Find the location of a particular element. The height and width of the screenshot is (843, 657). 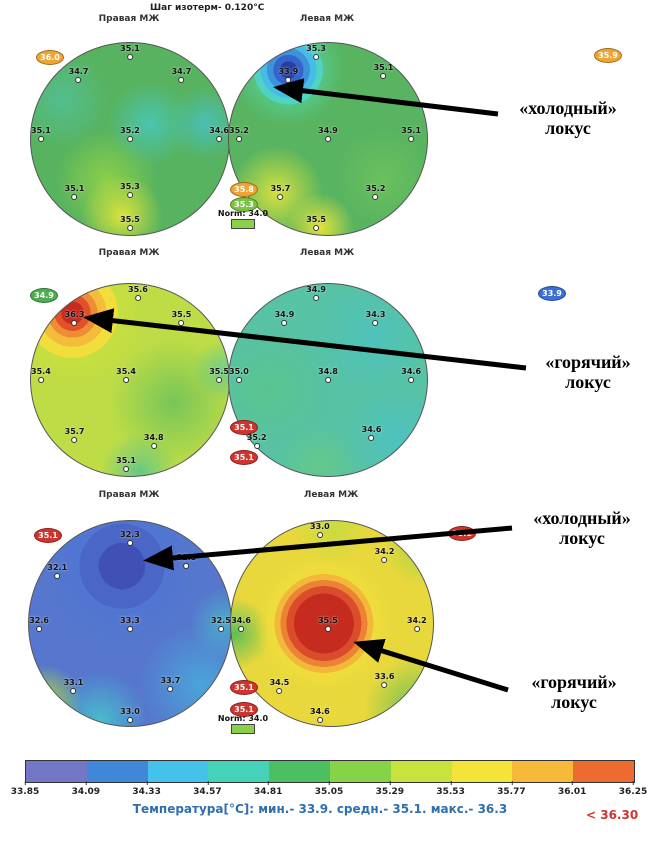

temperature-point: 33.9 is located at coordinates (288, 74).